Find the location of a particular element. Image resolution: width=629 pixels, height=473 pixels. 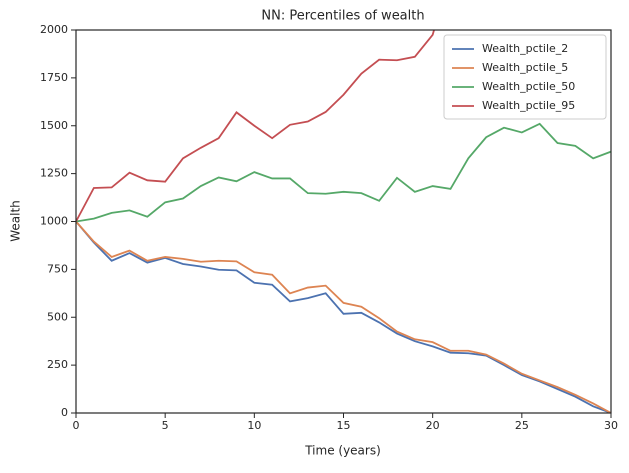

y-tick-label: 1750 is located at coordinates (54, 77).